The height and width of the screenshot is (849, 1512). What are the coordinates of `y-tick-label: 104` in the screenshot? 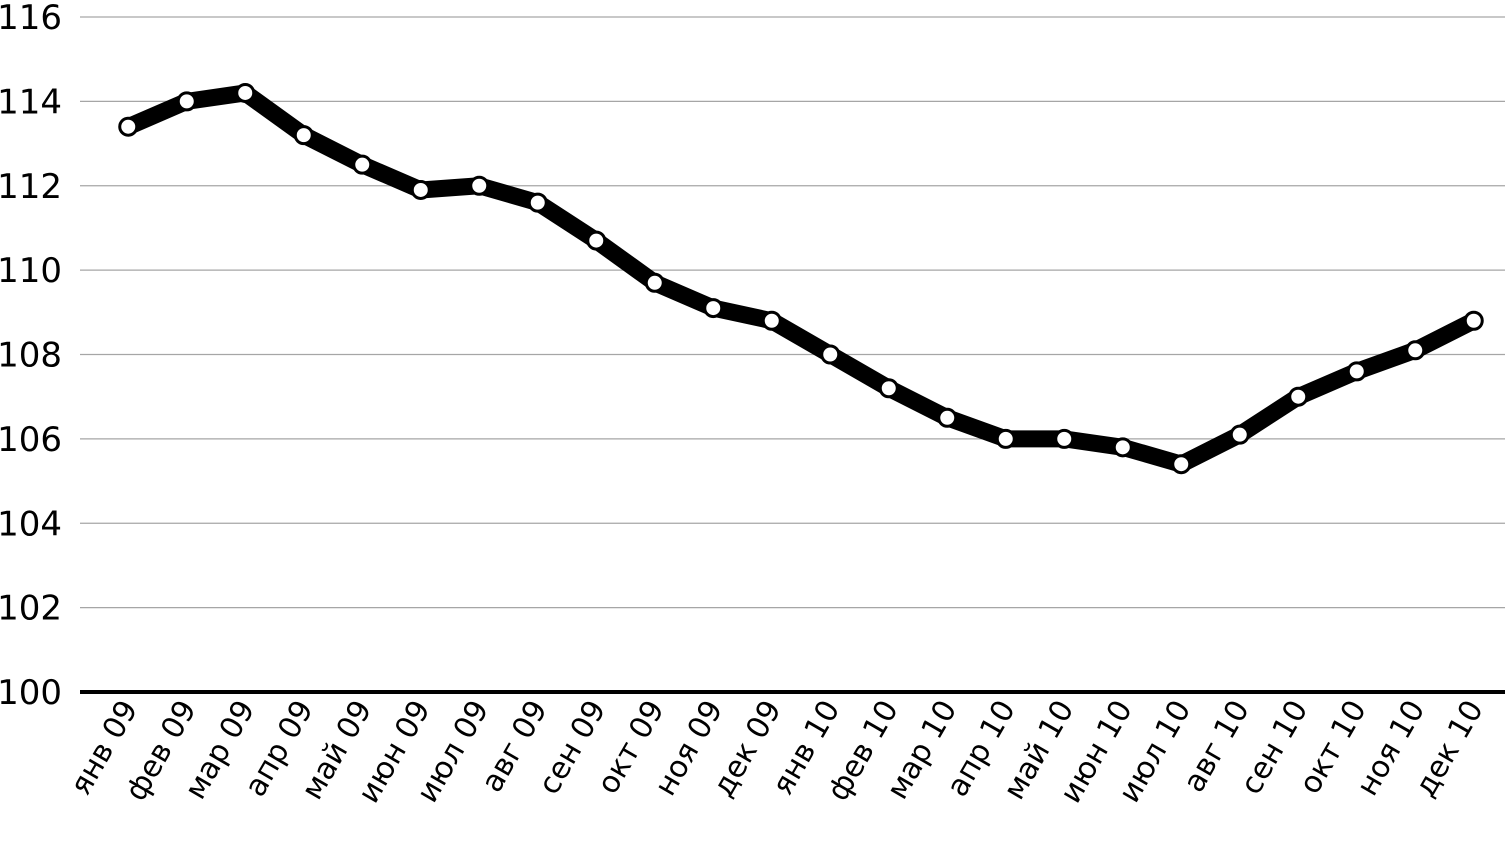 It's located at (31, 524).